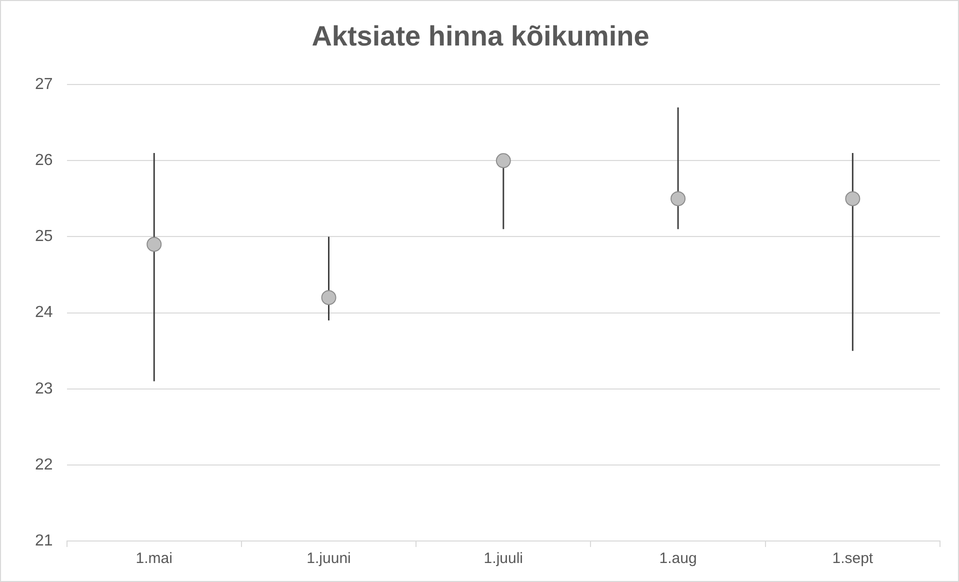 The height and width of the screenshot is (582, 959). What do you see at coordinates (154, 559) in the screenshot?
I see `x-tick-label: 1.mai` at bounding box center [154, 559].